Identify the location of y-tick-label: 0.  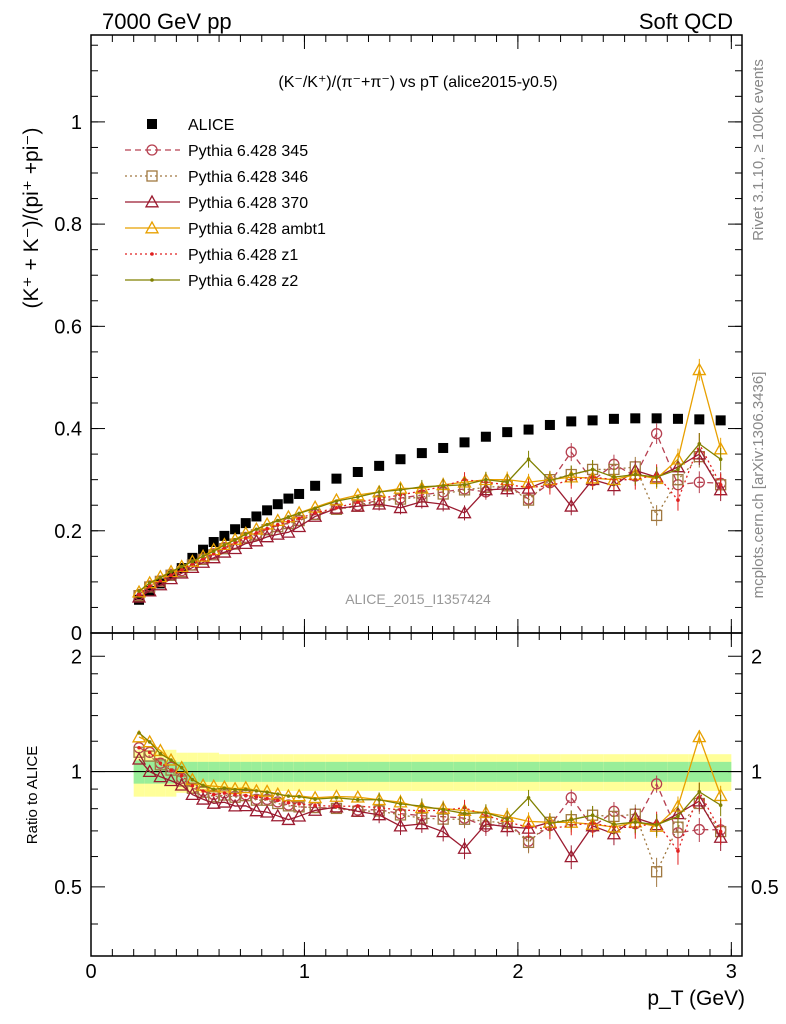
(76, 634).